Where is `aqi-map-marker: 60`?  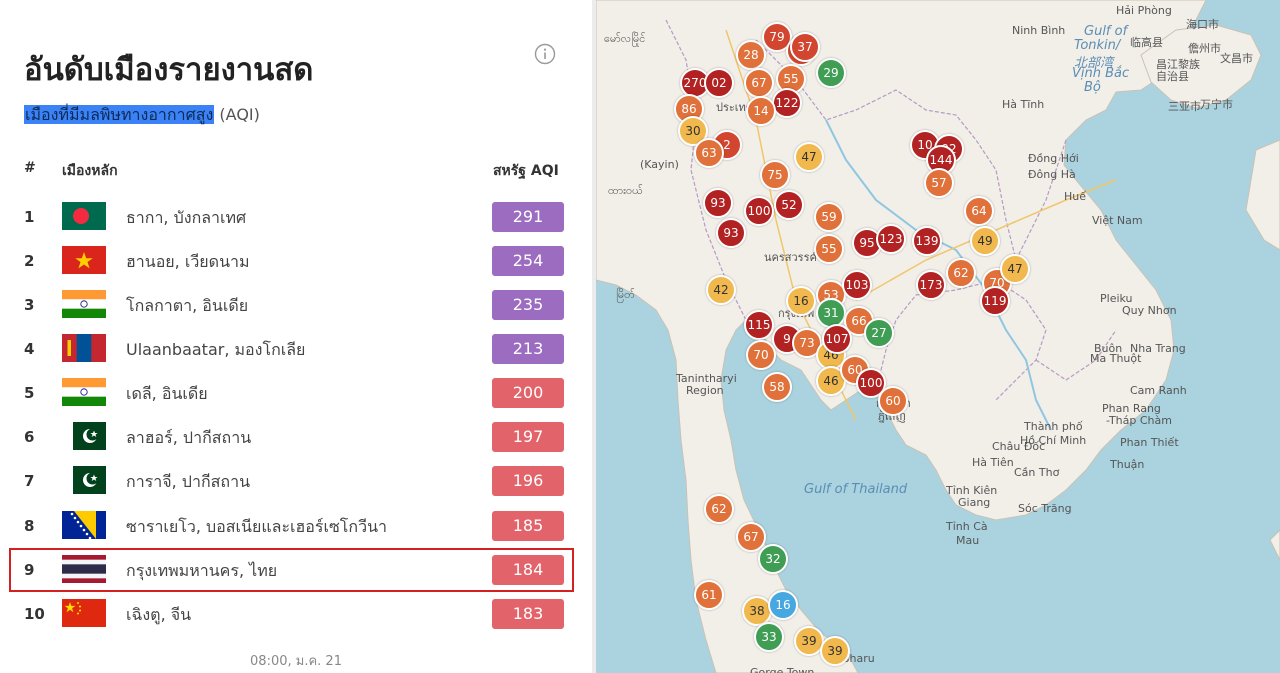
aqi-map-marker: 60 is located at coordinates (893, 401).